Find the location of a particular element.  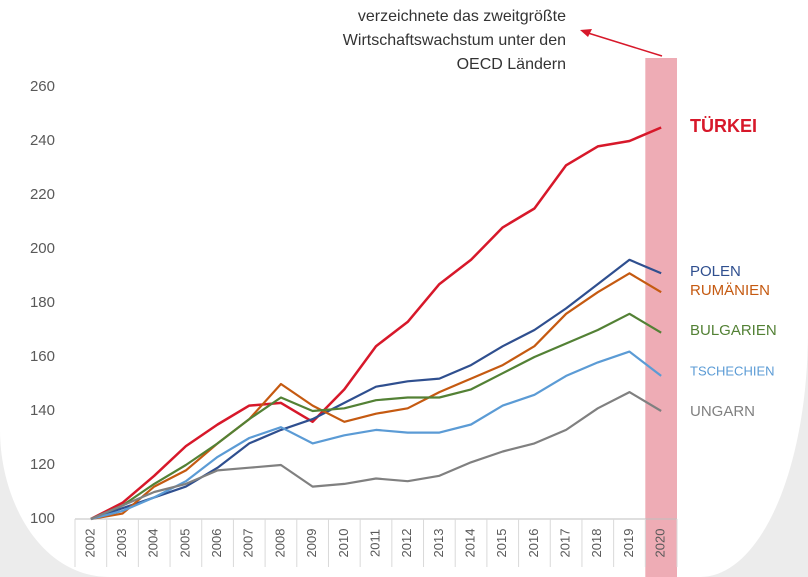

series-label: BULGARIEN is located at coordinates (733, 330).